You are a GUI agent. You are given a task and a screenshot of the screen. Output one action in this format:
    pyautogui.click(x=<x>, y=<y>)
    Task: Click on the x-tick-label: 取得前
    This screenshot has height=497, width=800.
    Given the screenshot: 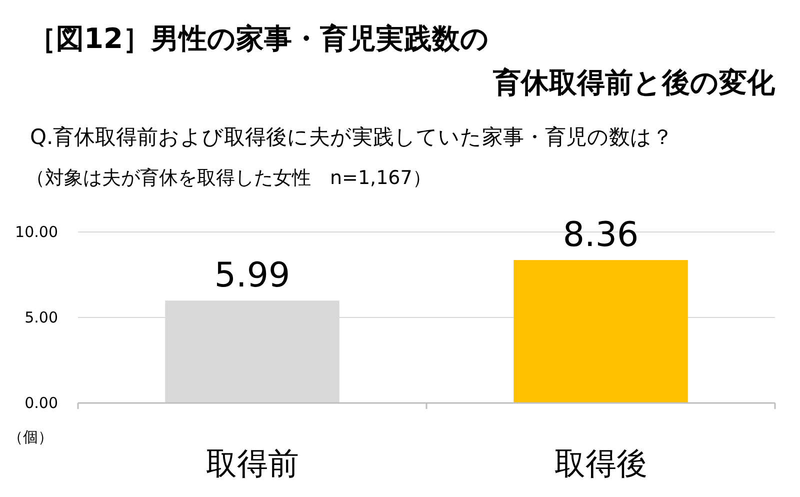 What is the action you would take?
    pyautogui.click(x=252, y=464)
    